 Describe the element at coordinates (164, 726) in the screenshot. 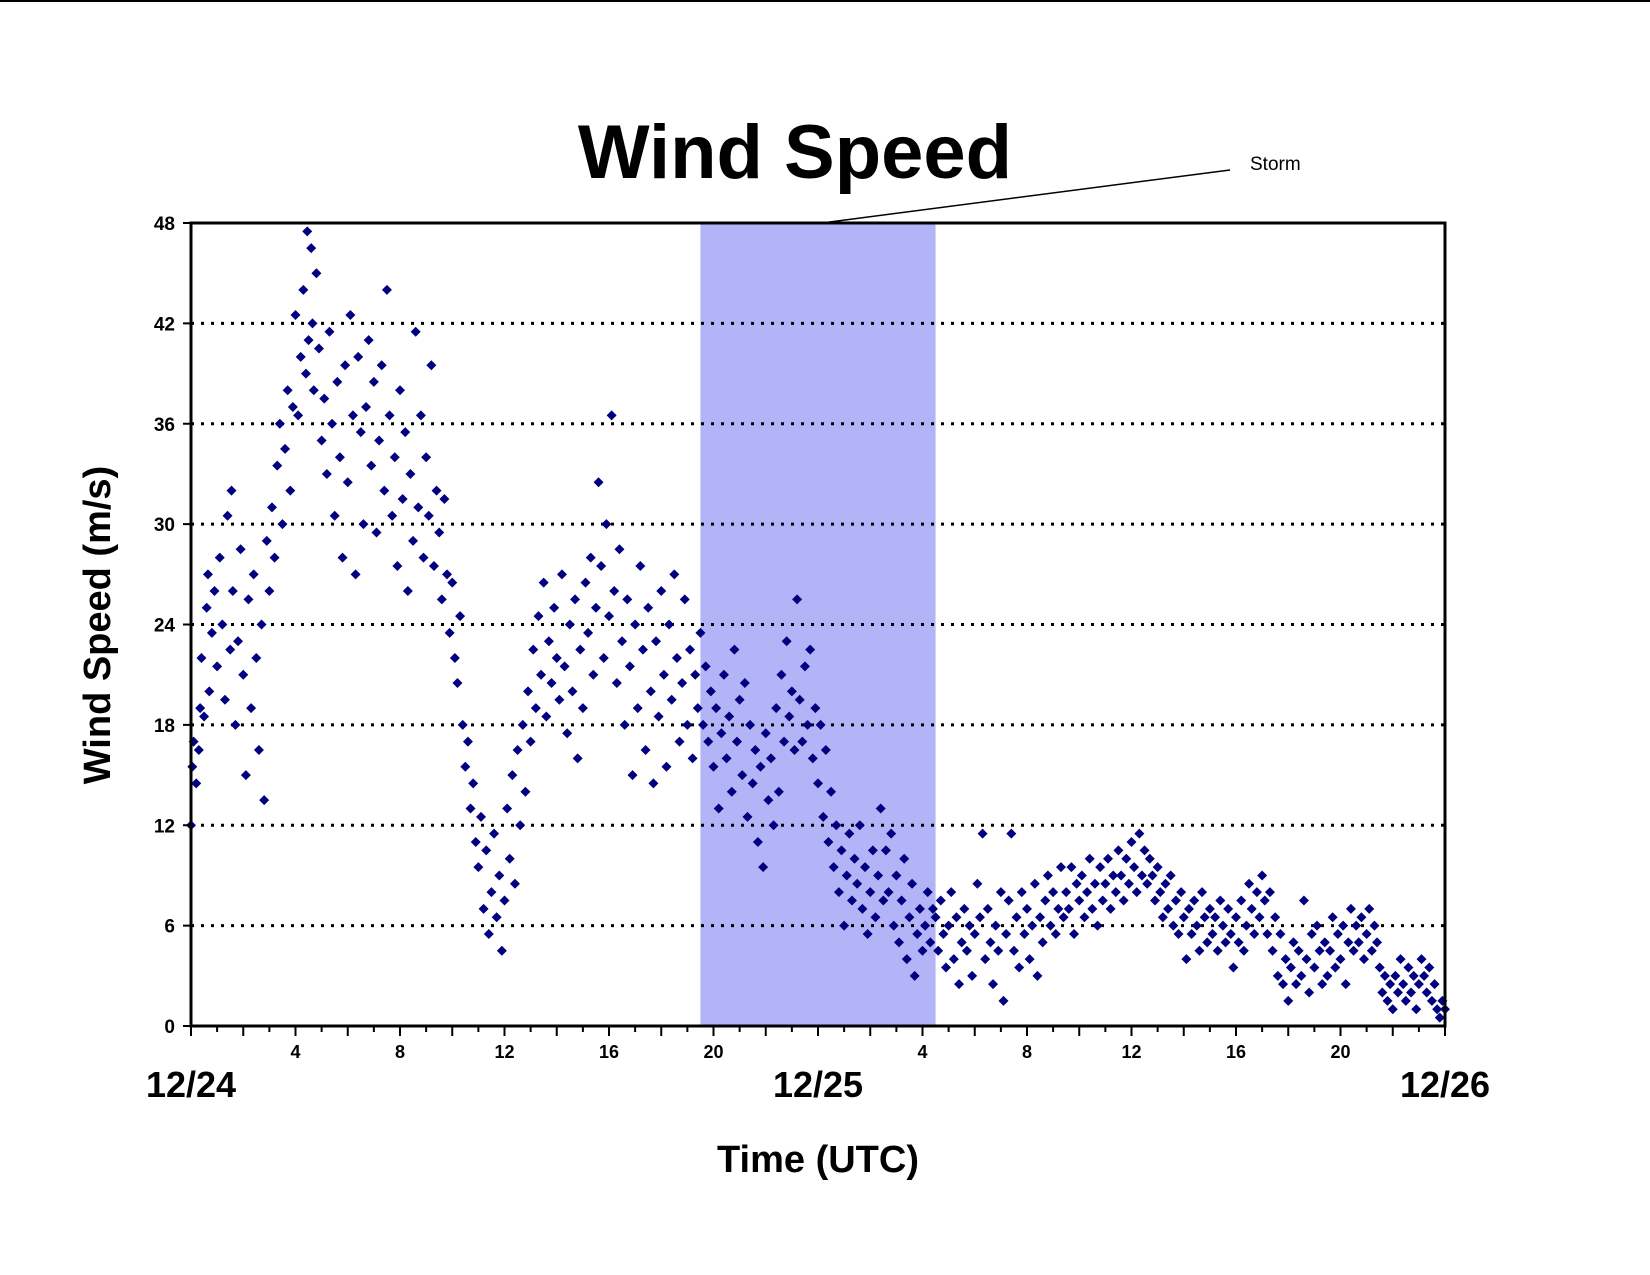

I see `y-tick-label: 18` at that location.